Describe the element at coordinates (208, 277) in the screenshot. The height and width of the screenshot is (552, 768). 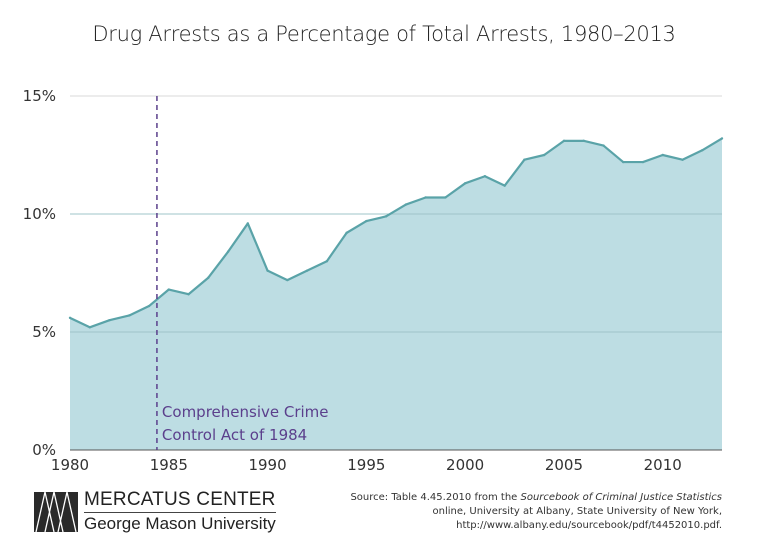
I see `data-point-1987` at that location.